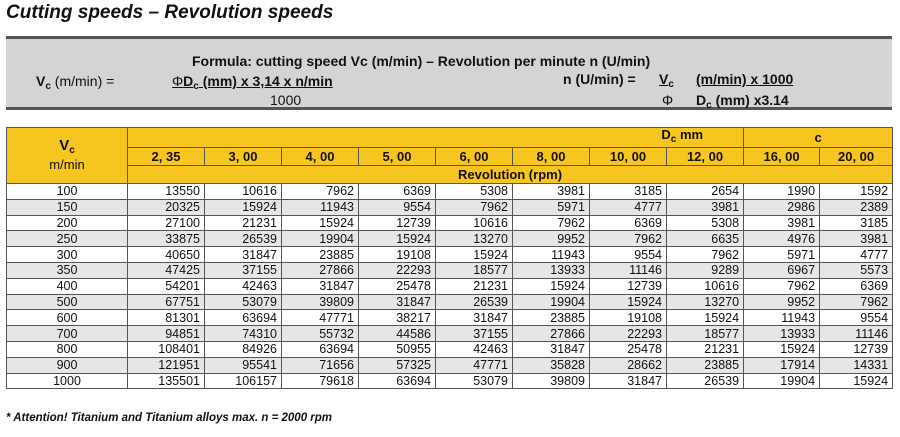  What do you see at coordinates (510, 174) in the screenshot?
I see `revolution-header: Revolution (rpm)` at bounding box center [510, 174].